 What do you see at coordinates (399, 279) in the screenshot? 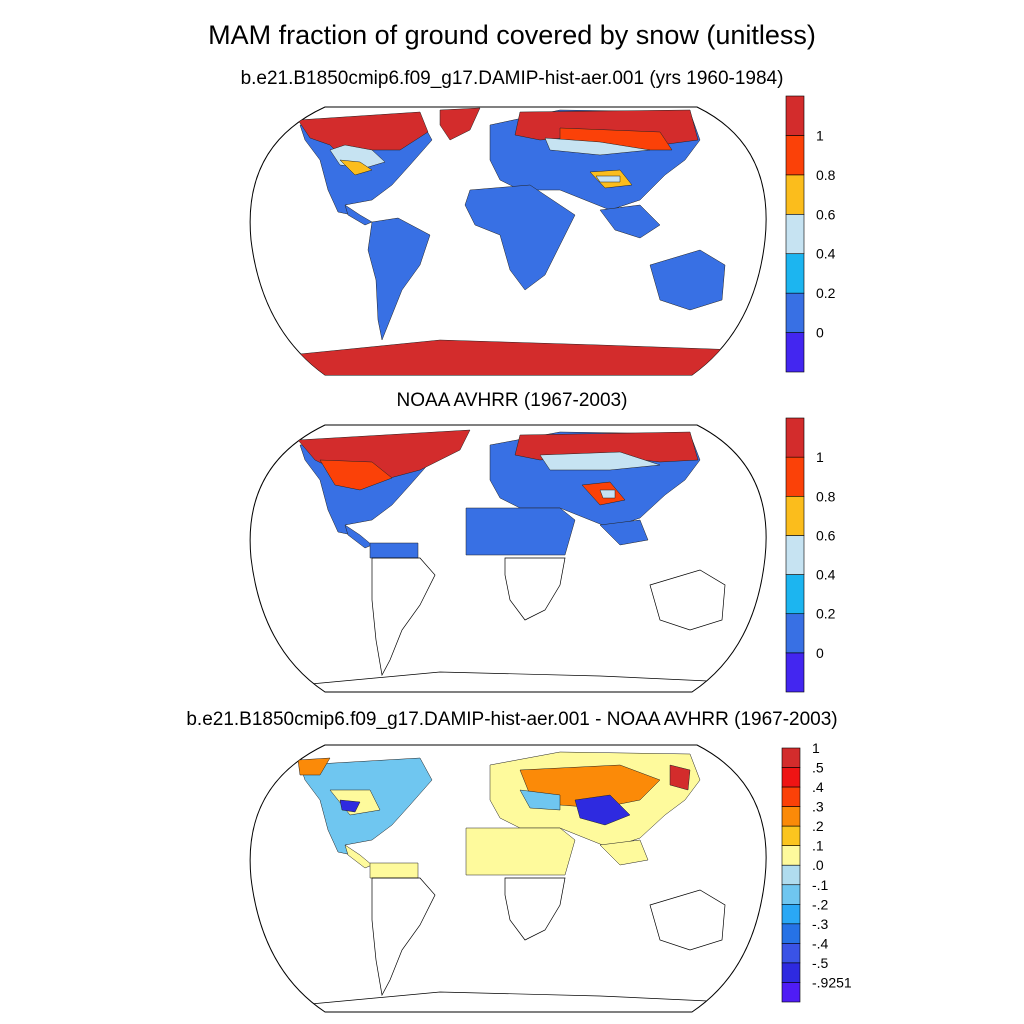
I see `continent-south-america` at bounding box center [399, 279].